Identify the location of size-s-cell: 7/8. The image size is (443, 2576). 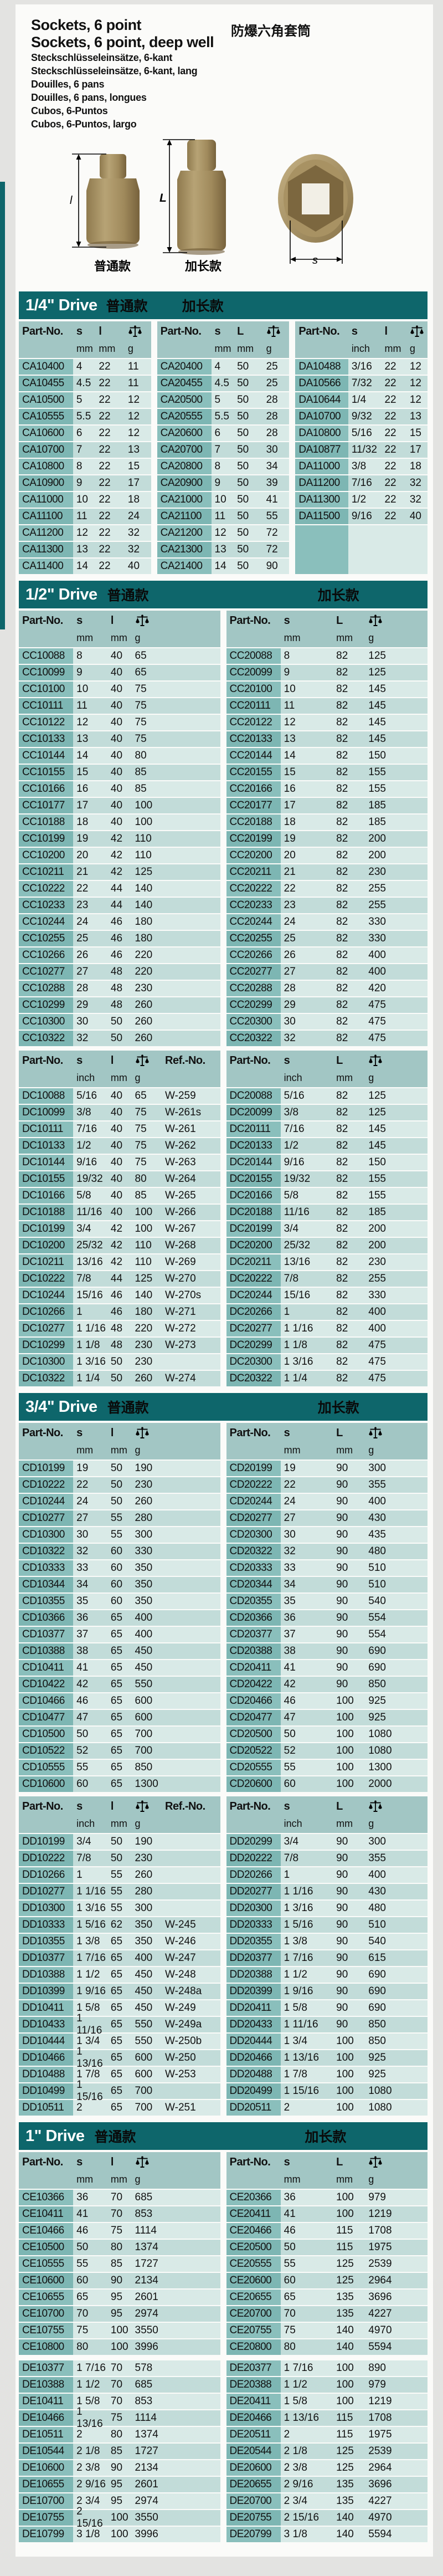
(83, 1278).